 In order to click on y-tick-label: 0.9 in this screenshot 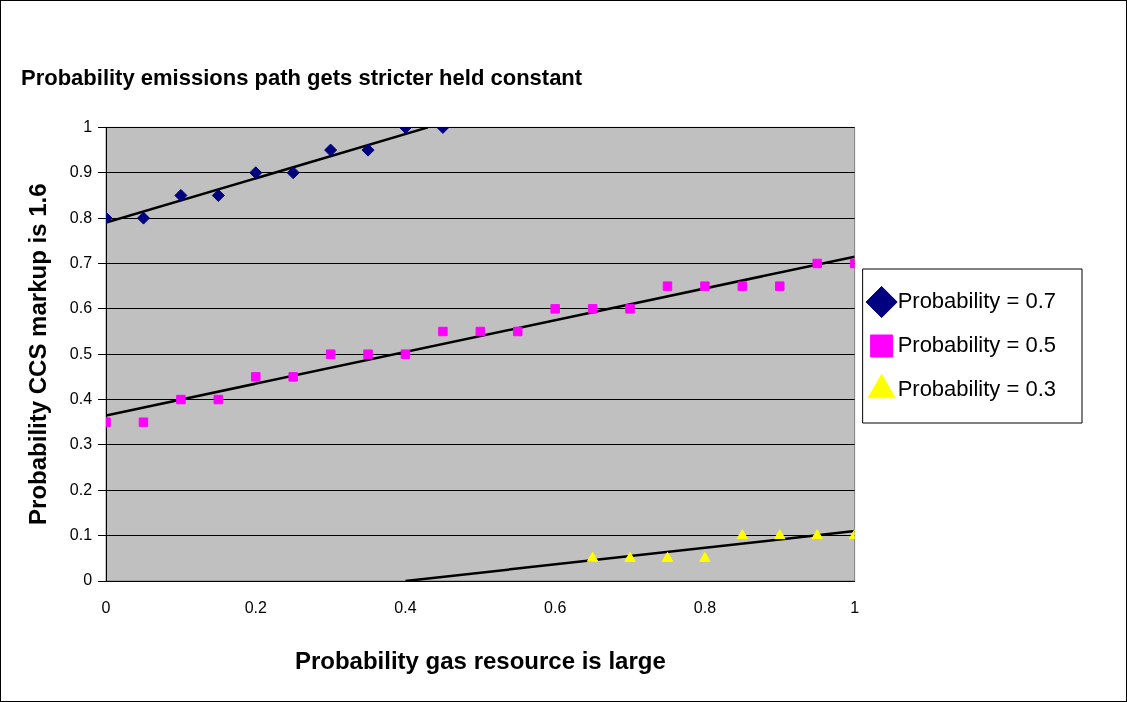, I will do `click(81, 172)`.